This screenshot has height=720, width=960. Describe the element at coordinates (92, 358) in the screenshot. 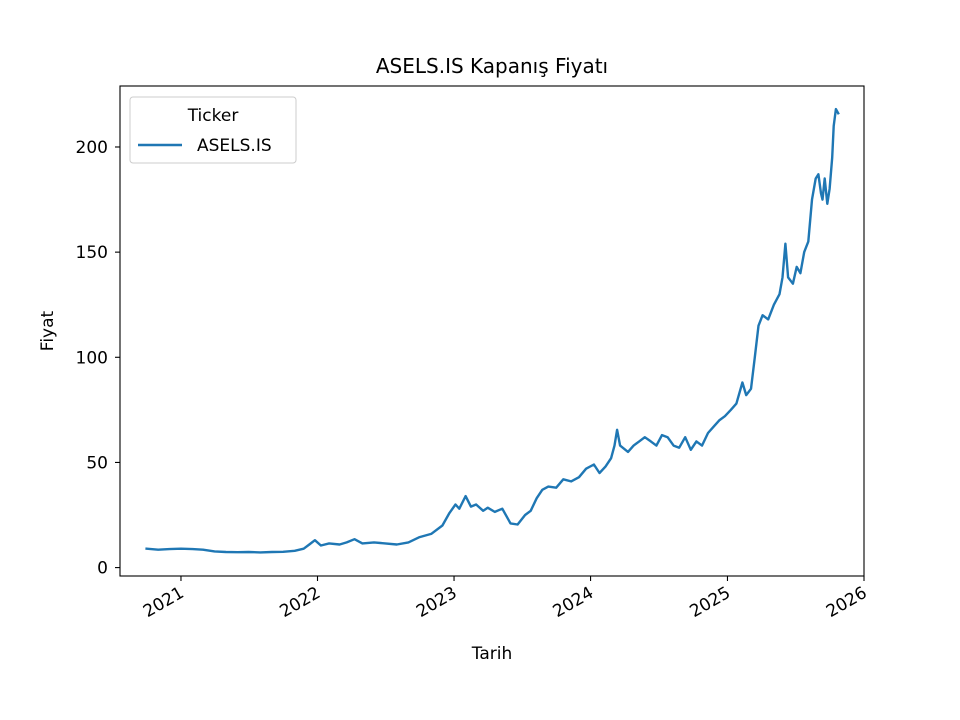

I see `y-tick-label: 100` at that location.